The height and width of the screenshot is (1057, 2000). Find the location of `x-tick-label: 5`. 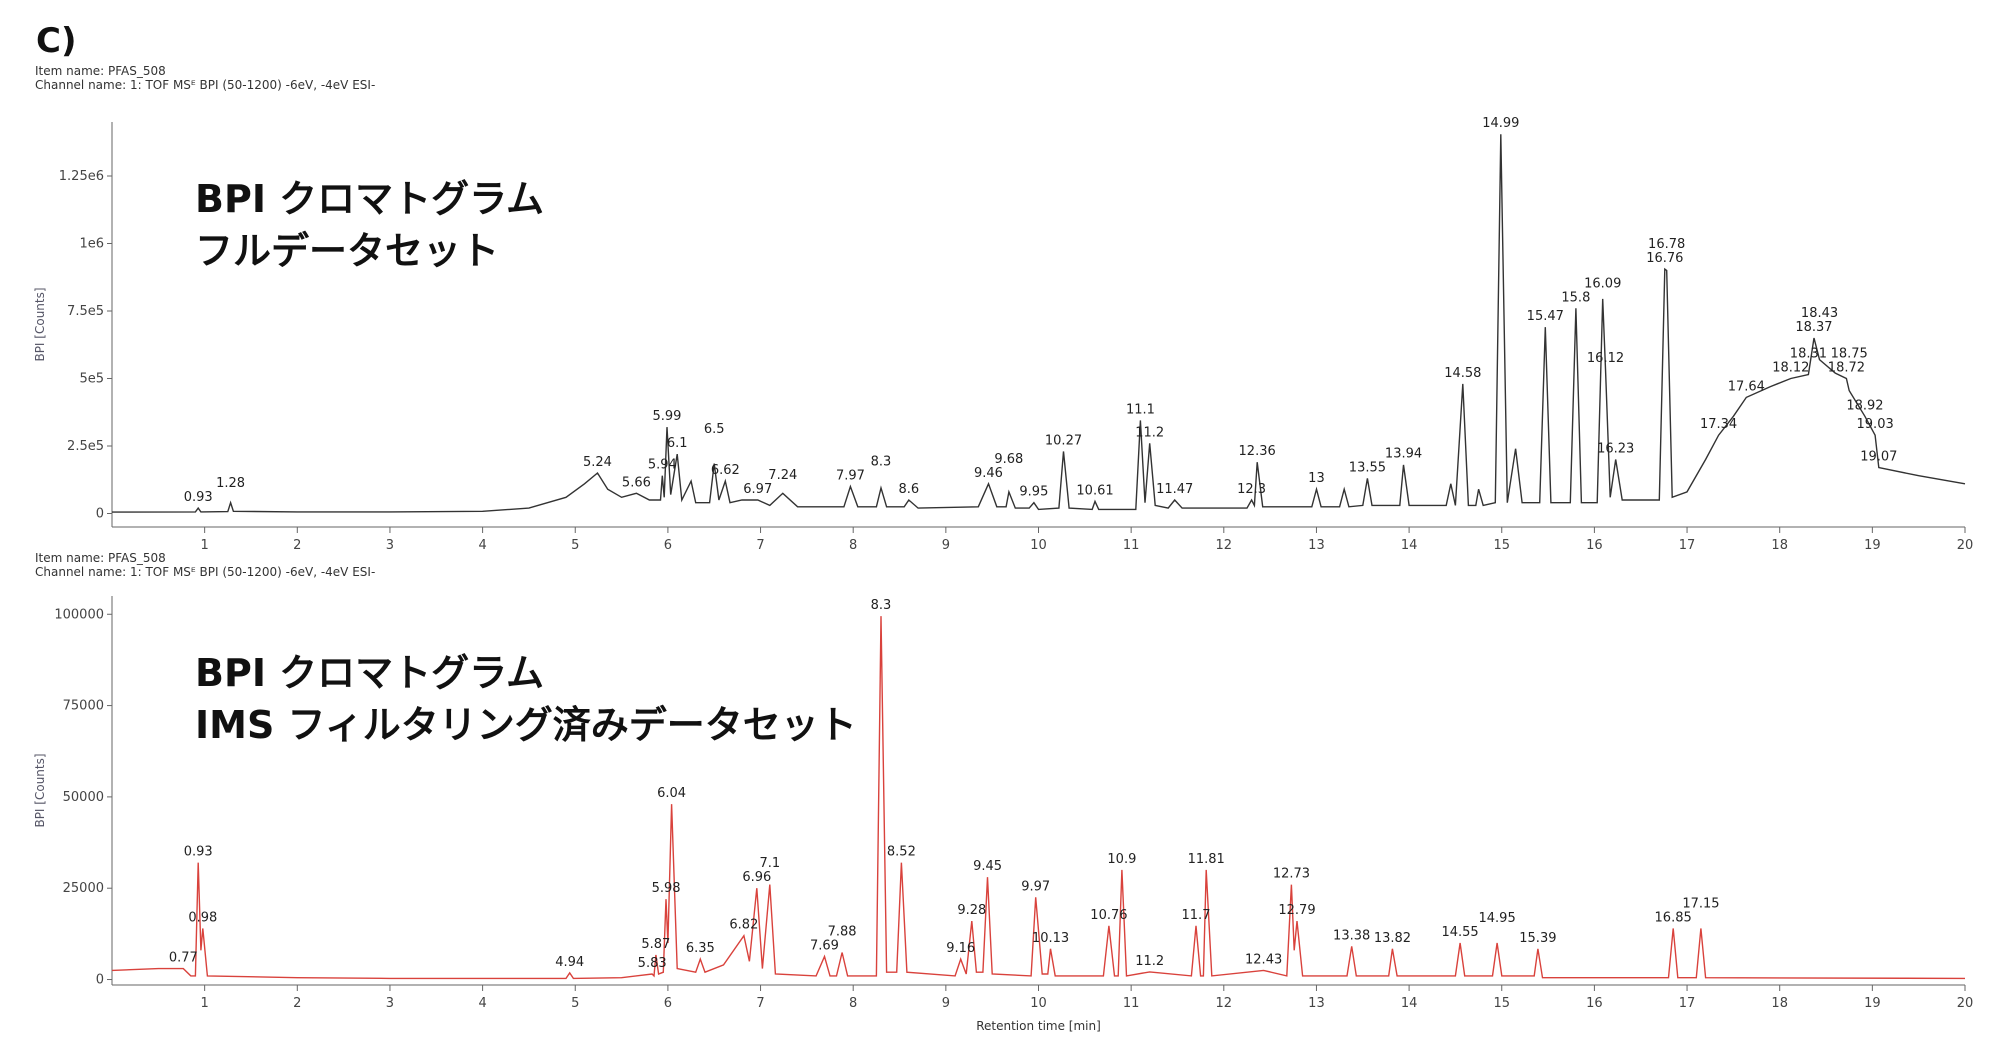

x-tick-label: 5 is located at coordinates (575, 1003).